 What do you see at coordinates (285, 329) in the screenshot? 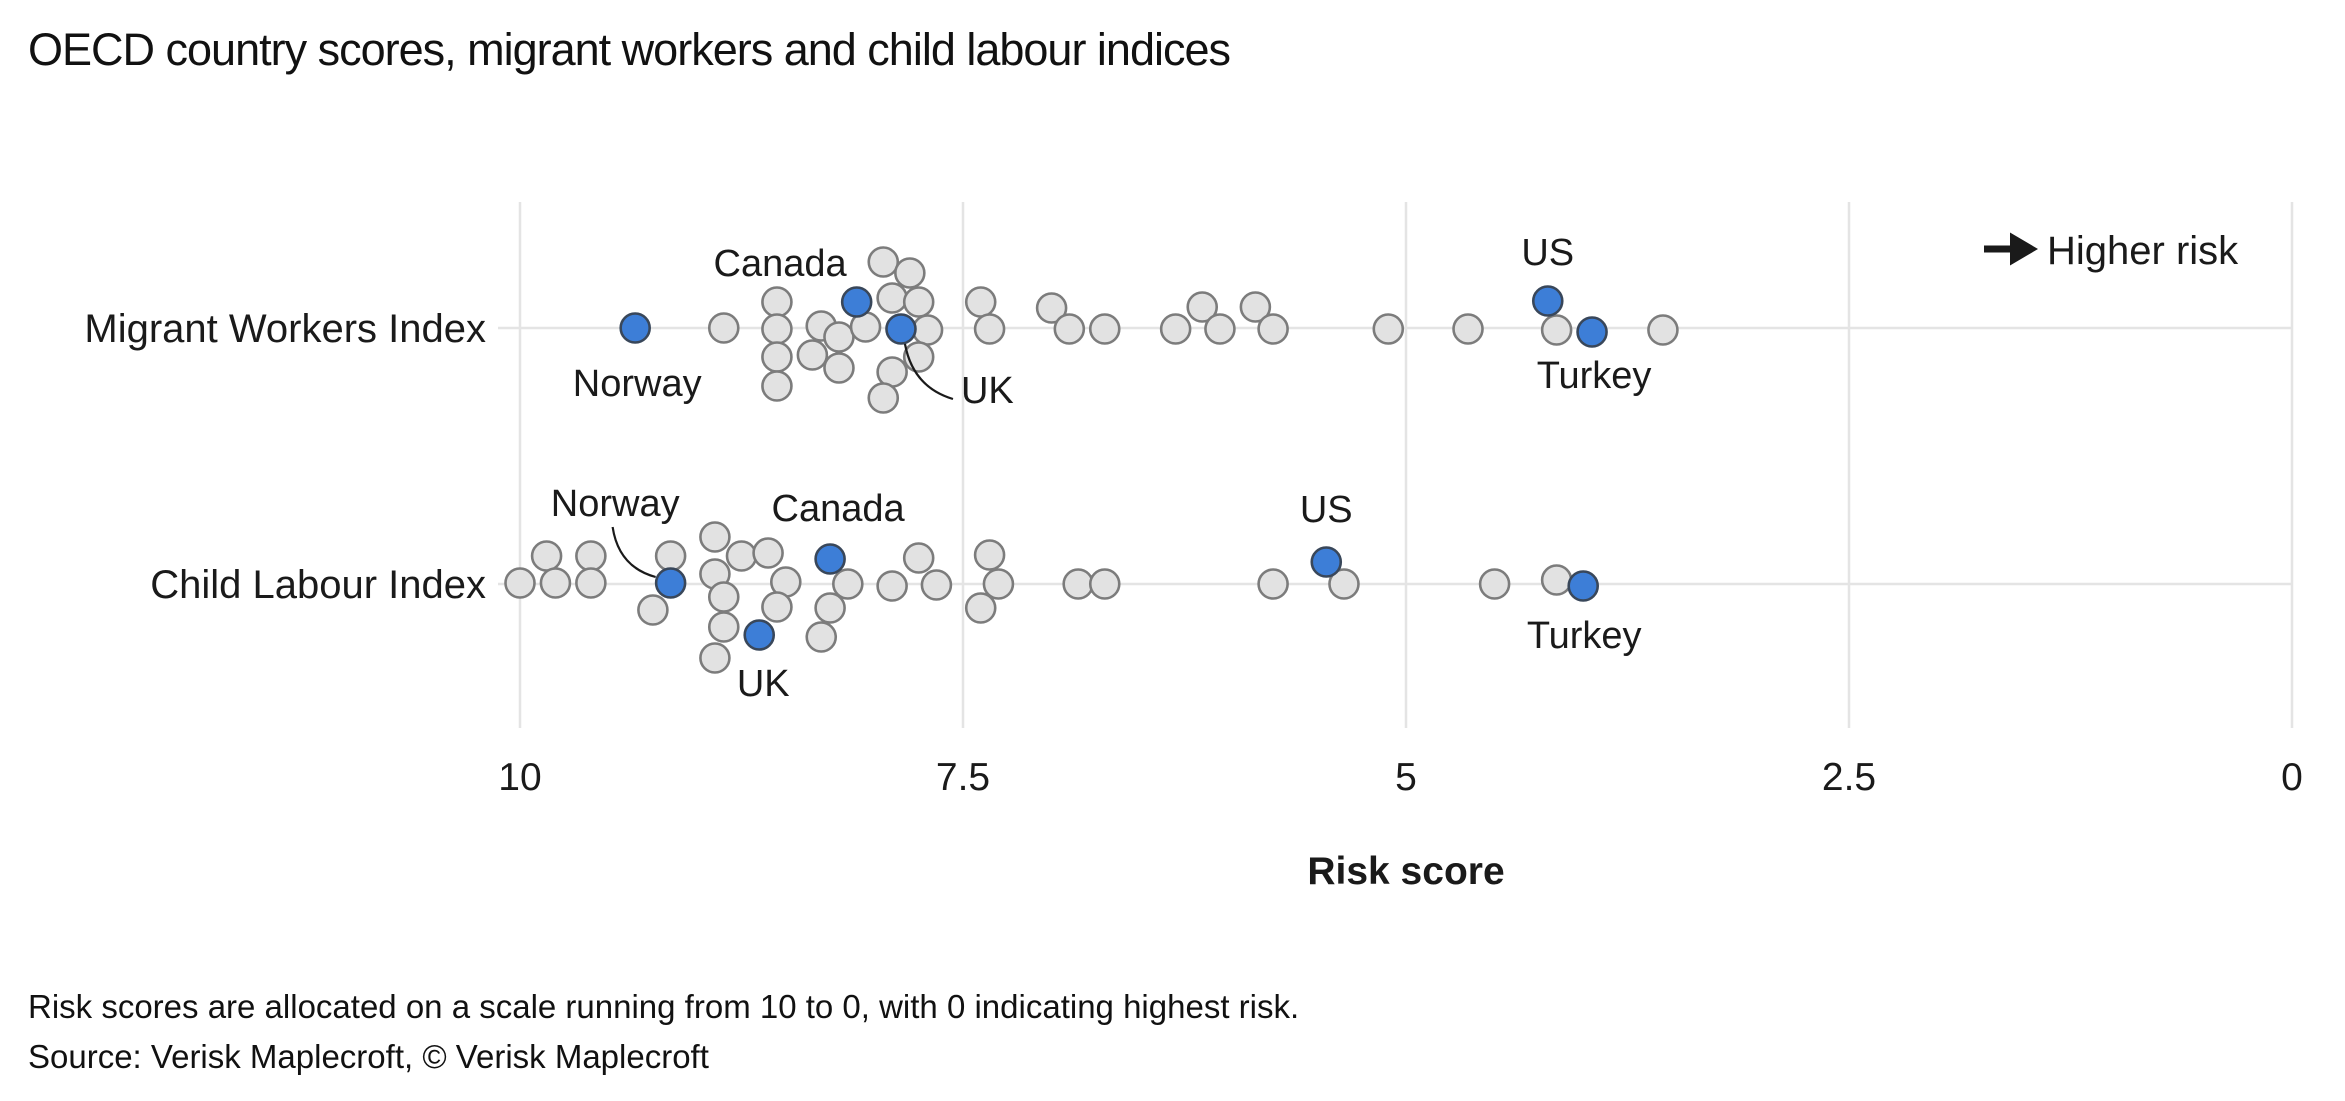
I see `row-label: Migrant Workers Index` at bounding box center [285, 329].